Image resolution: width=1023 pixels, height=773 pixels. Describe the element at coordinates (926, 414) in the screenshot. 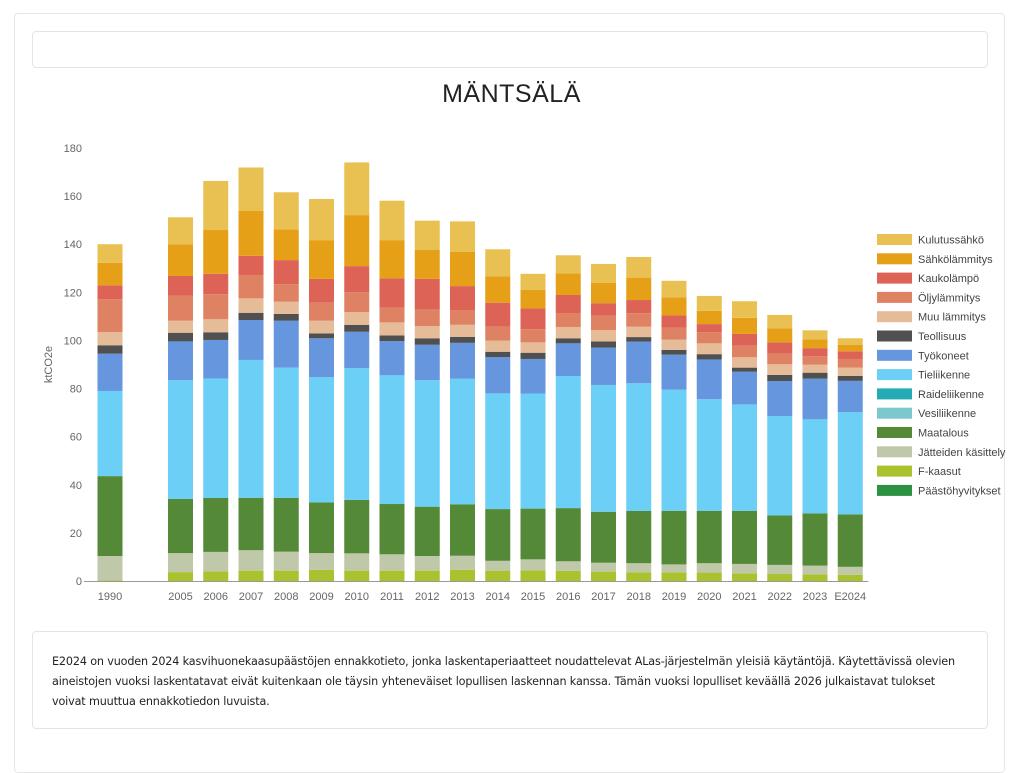

I see `legend-item: Vesiliikenne` at that location.